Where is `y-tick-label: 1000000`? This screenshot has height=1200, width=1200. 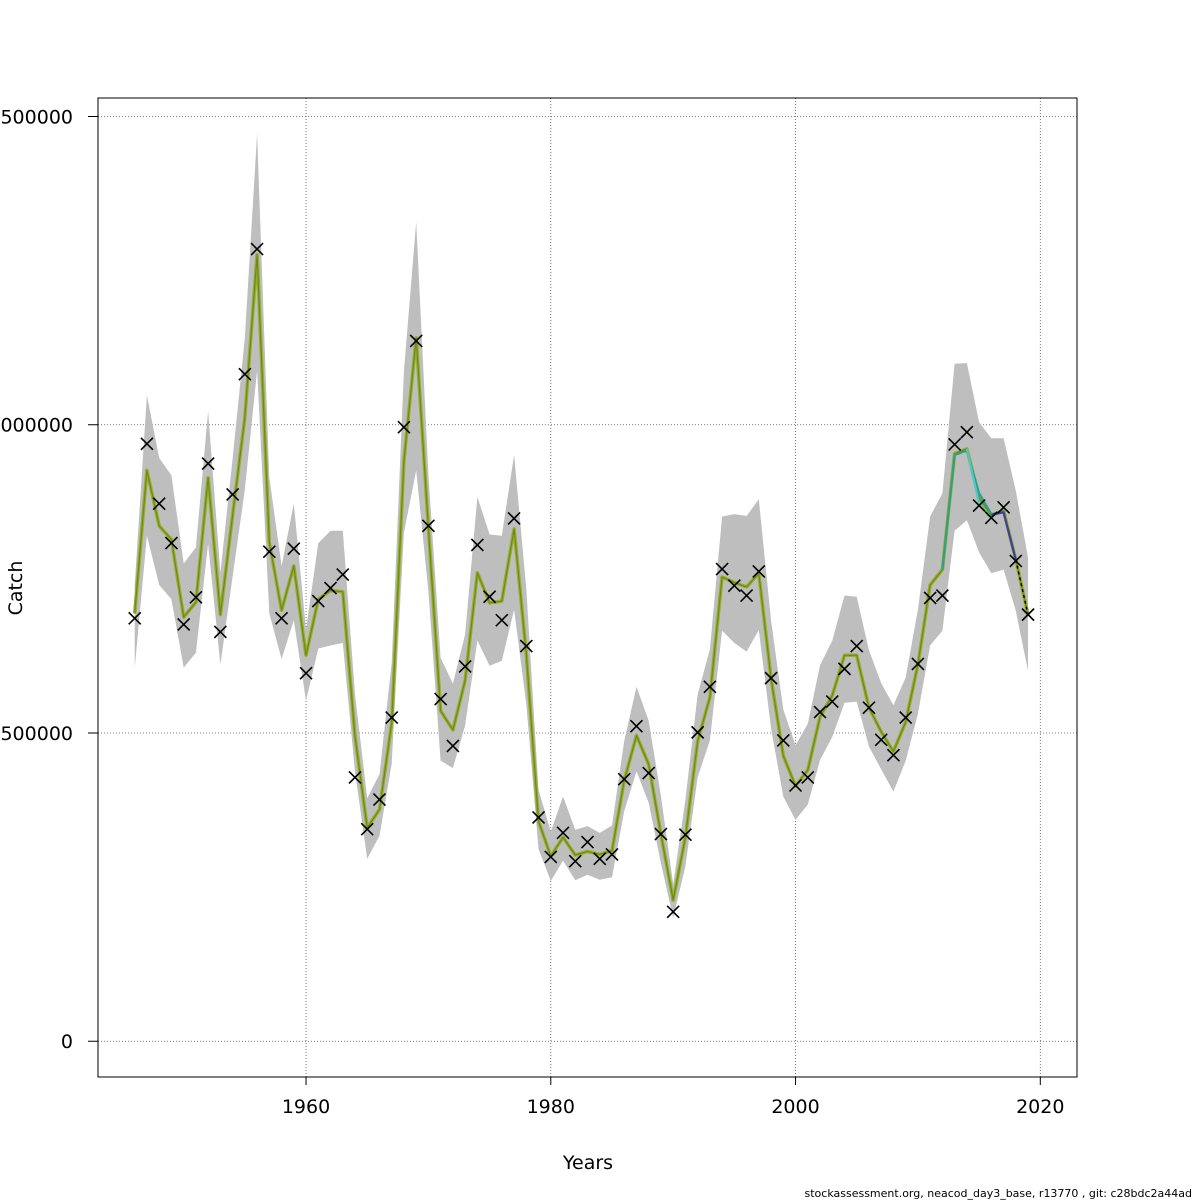
y-tick-label: 1000000 is located at coordinates (36, 426).